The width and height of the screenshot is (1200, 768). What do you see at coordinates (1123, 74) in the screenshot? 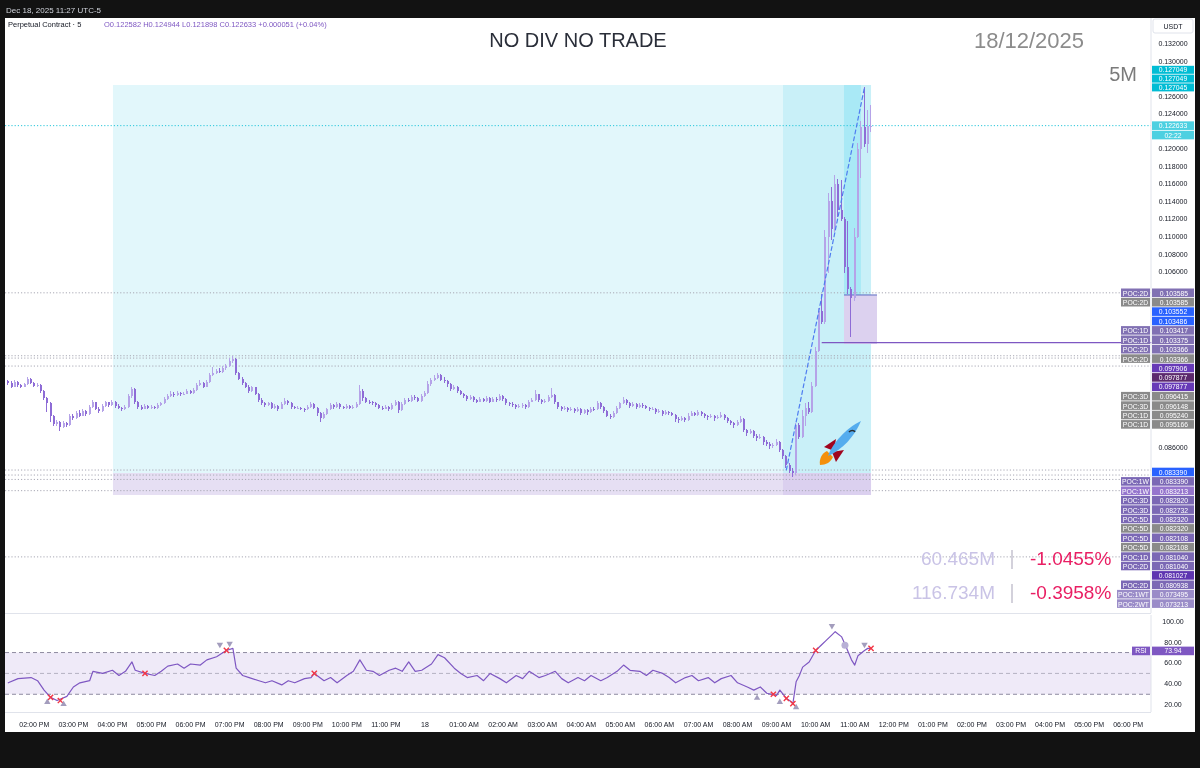
I see `annotation: 5M` at bounding box center [1123, 74].